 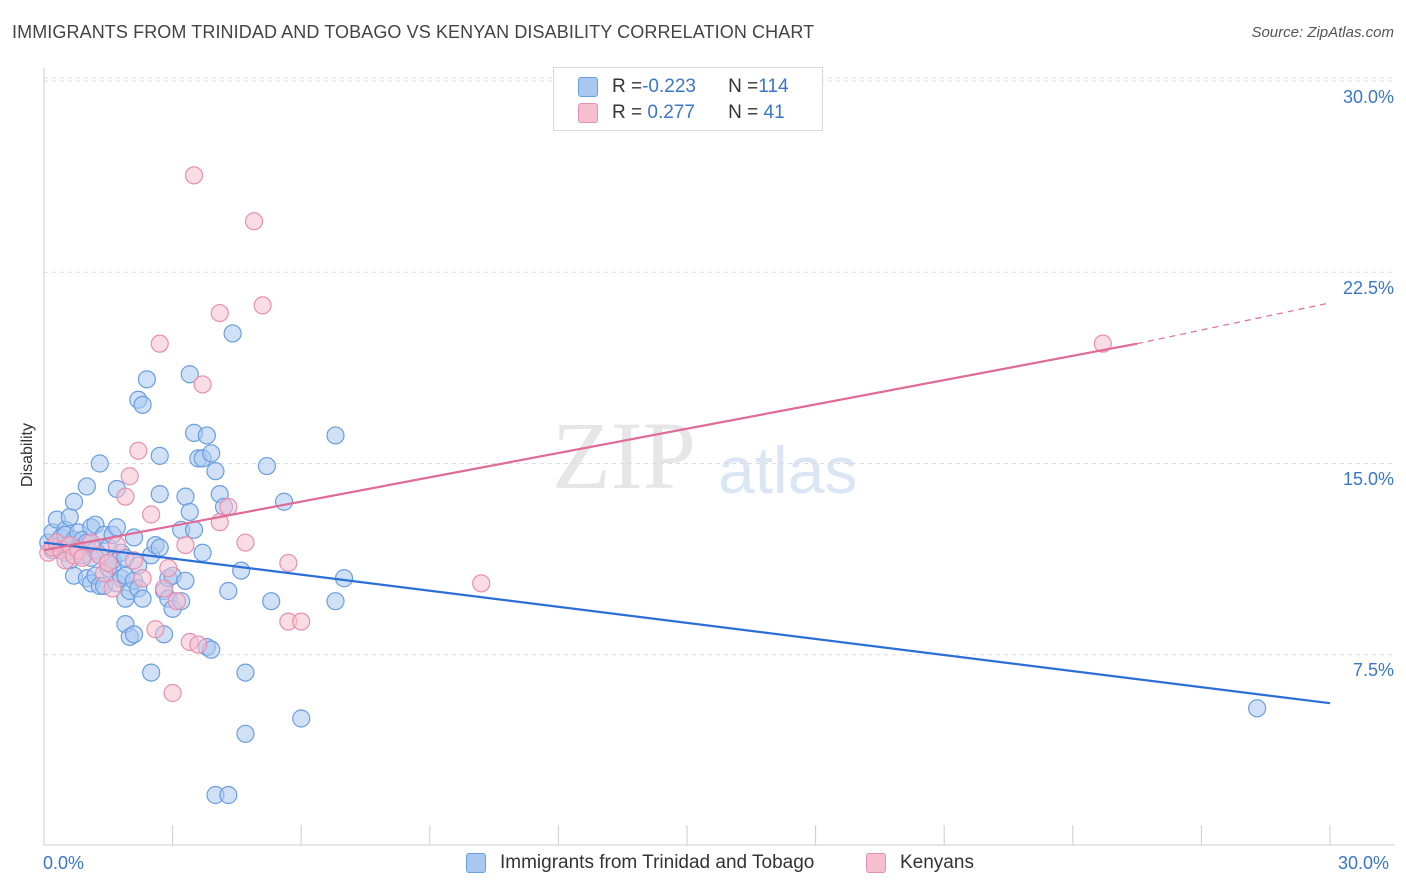 I want to click on x-tick-label-30: 30.0%, so click(x=1364, y=863).